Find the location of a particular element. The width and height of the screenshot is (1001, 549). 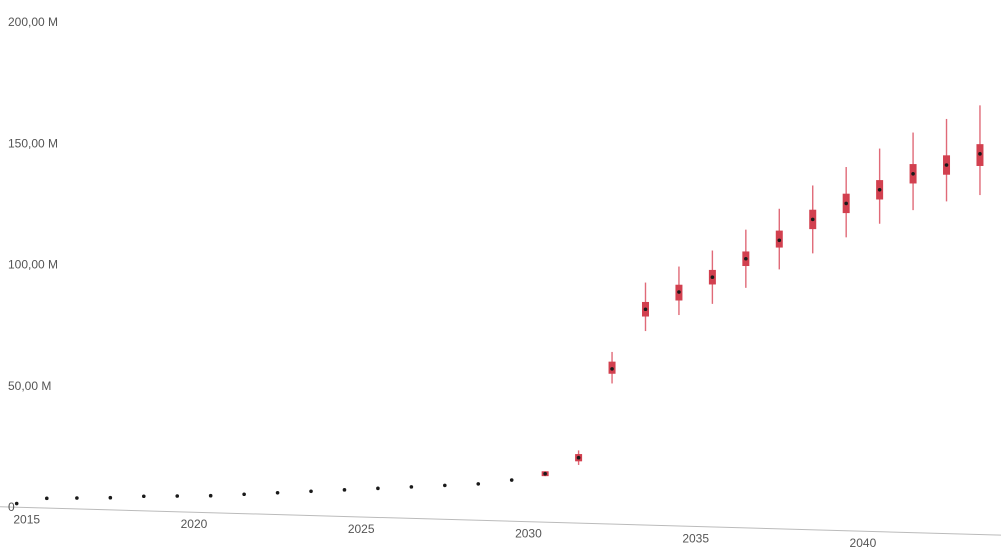

x-tick-label: 2020 is located at coordinates (194, 524).